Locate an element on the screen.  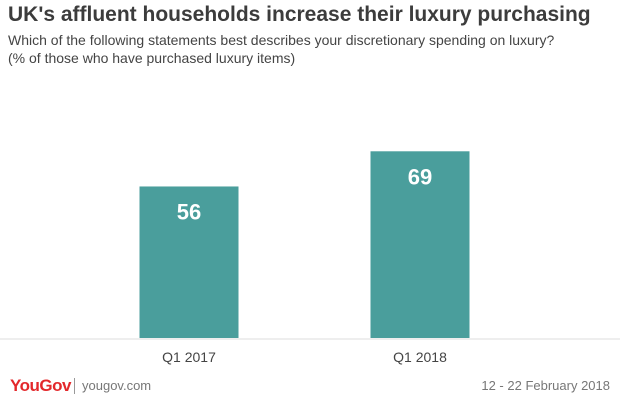
data-label: 56 is located at coordinates (189, 211).